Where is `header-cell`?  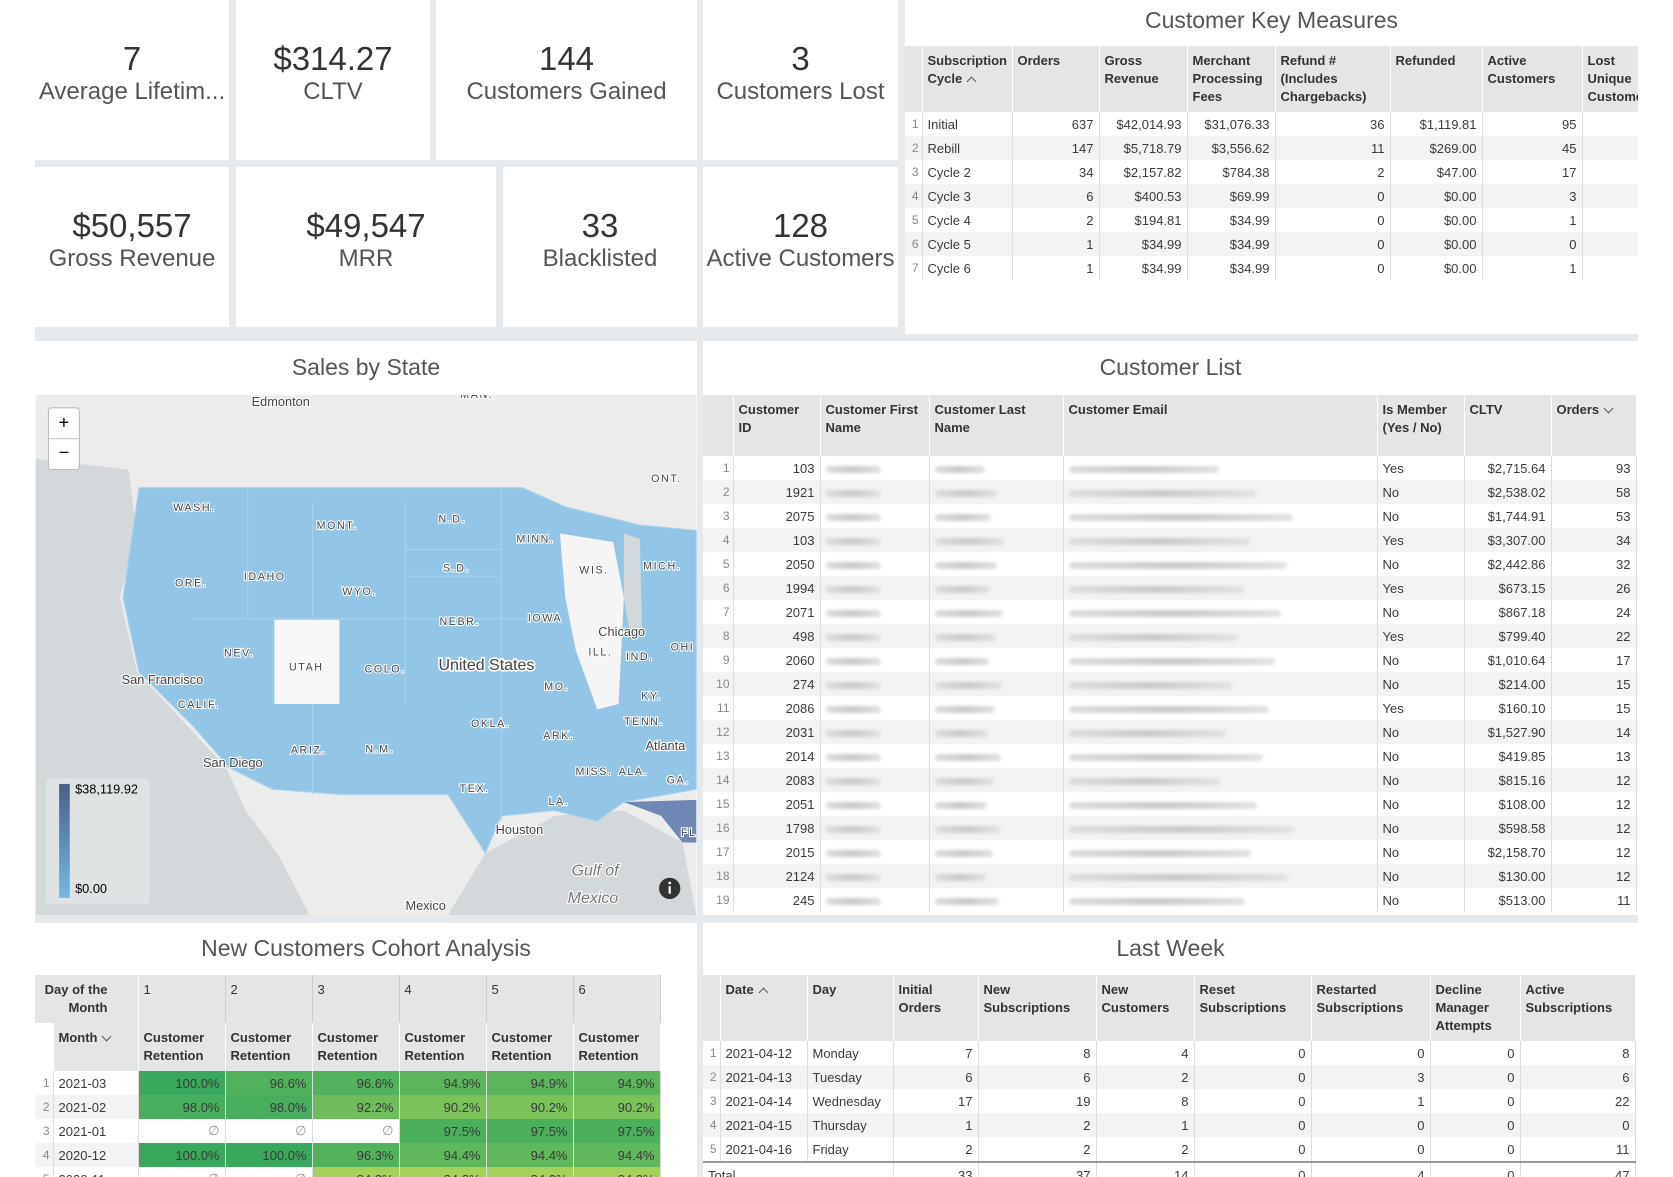
header-cell is located at coordinates (44, 1047).